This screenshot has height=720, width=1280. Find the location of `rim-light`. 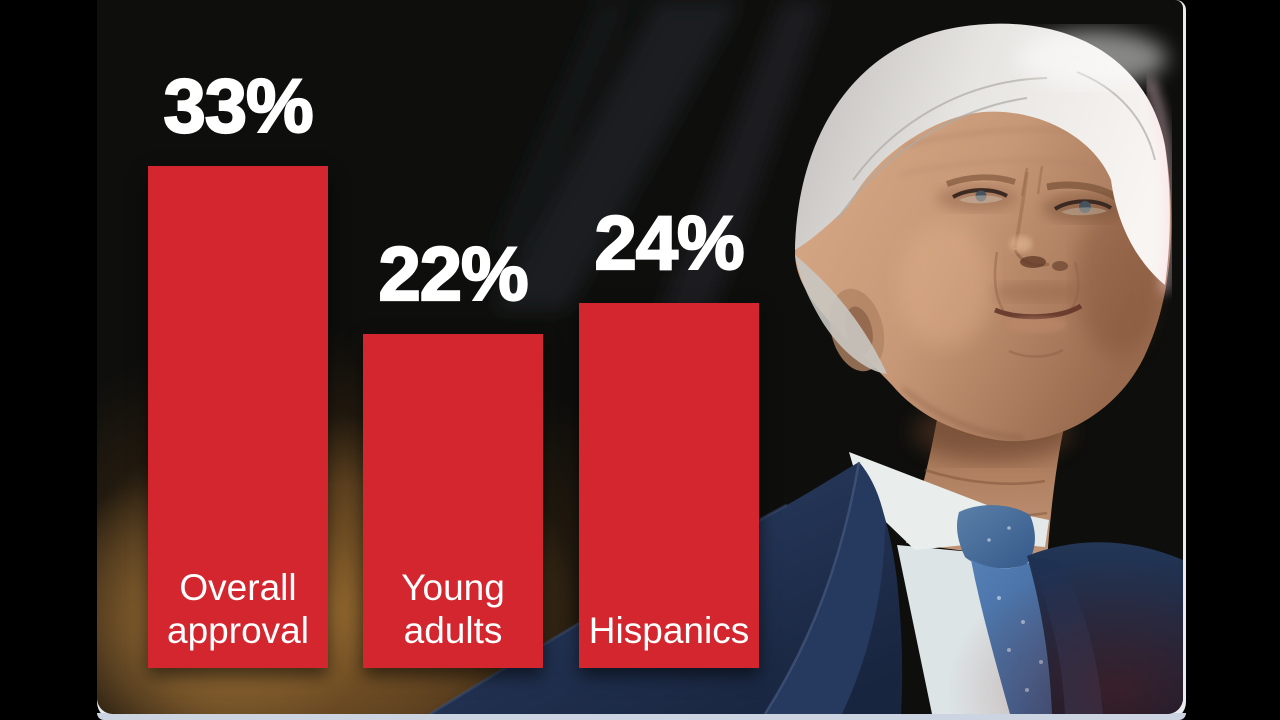

rim-light is located at coordinates (1159, 185).